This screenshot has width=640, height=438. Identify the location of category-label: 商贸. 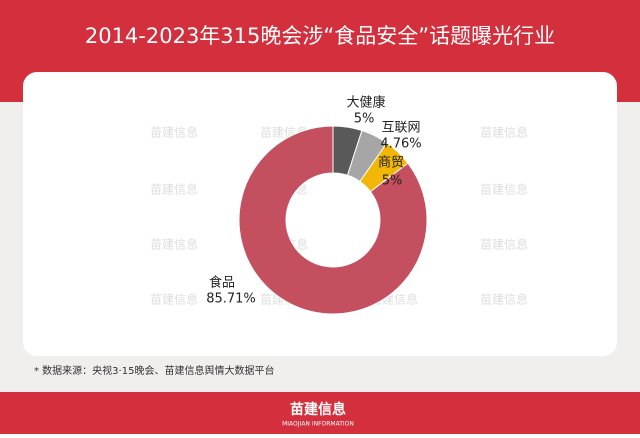
(391, 163).